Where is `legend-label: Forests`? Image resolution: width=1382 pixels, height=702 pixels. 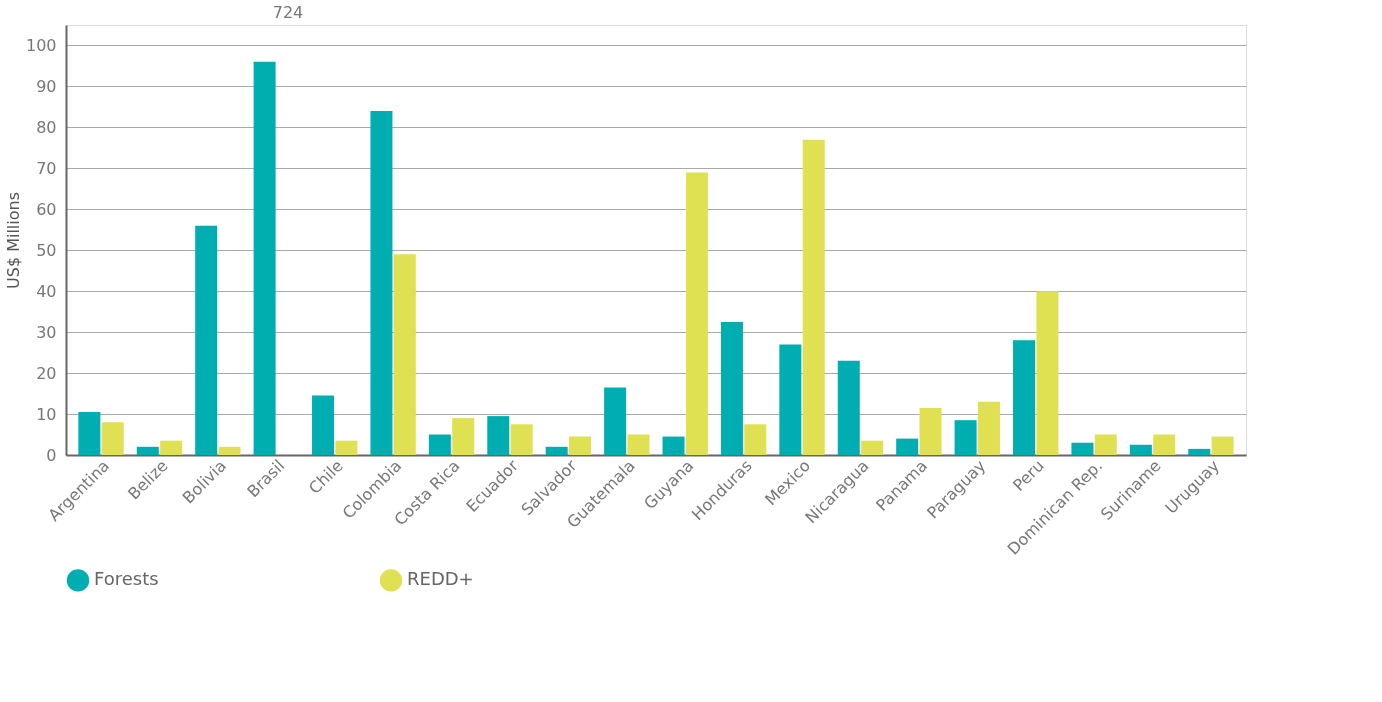
legend-label: Forests is located at coordinates (126, 579).